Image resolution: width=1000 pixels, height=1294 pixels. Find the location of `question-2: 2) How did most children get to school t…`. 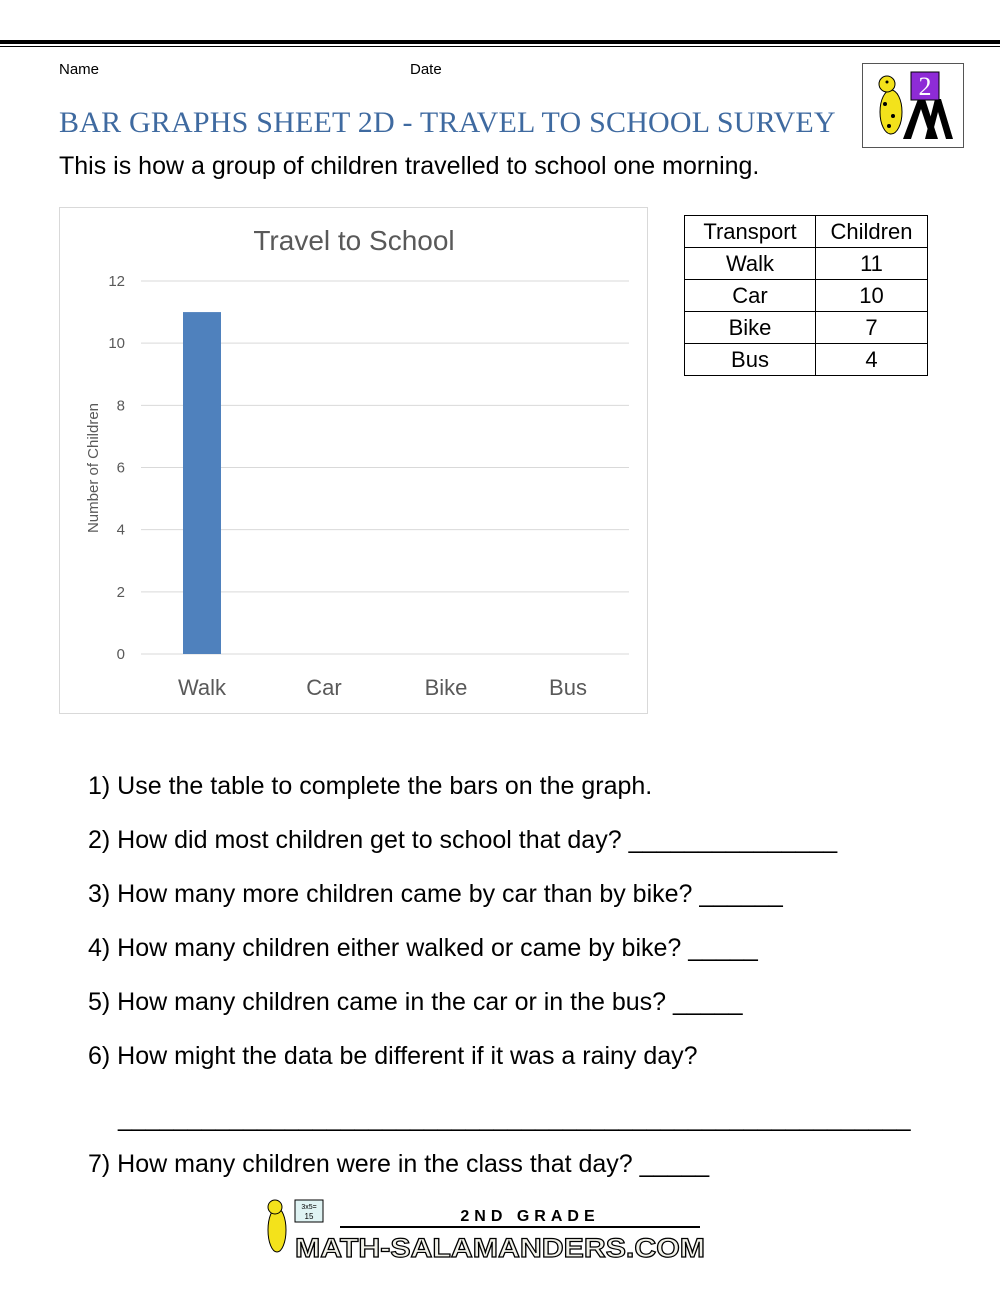

question-2: 2) How did most children get to school t… is located at coordinates (463, 840).